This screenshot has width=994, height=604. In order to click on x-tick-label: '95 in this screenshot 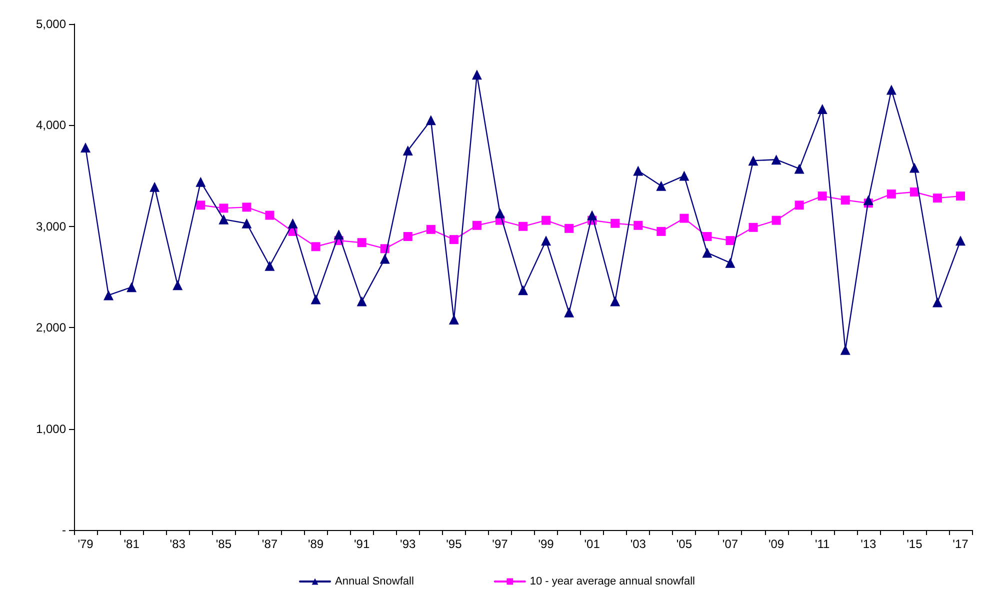, I will do `click(454, 544)`.